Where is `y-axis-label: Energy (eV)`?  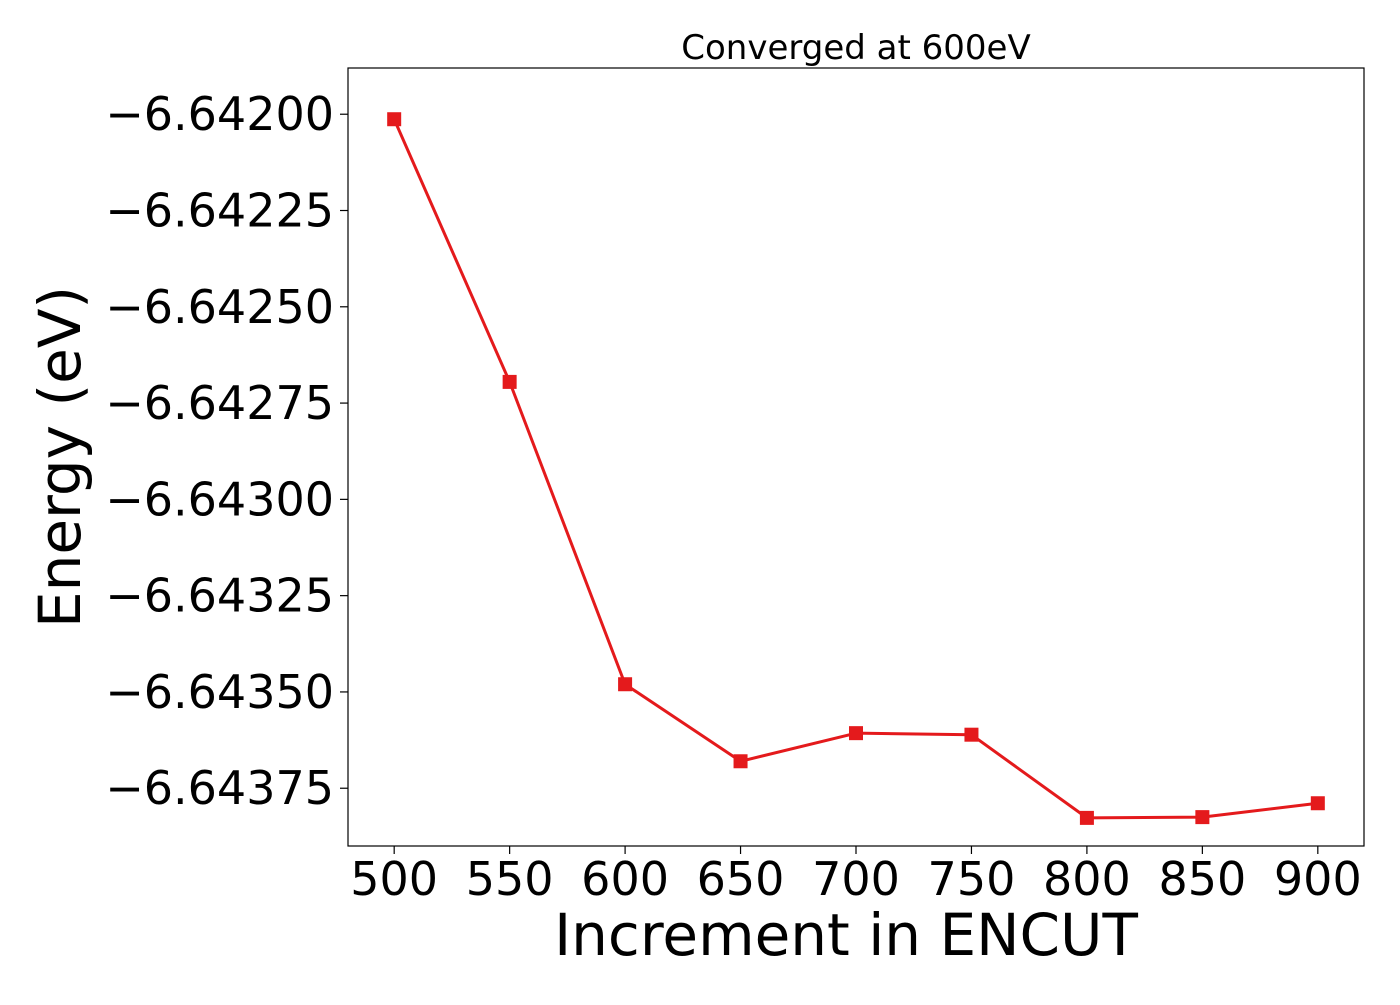 y-axis-label: Energy (eV) is located at coordinates (60, 457).